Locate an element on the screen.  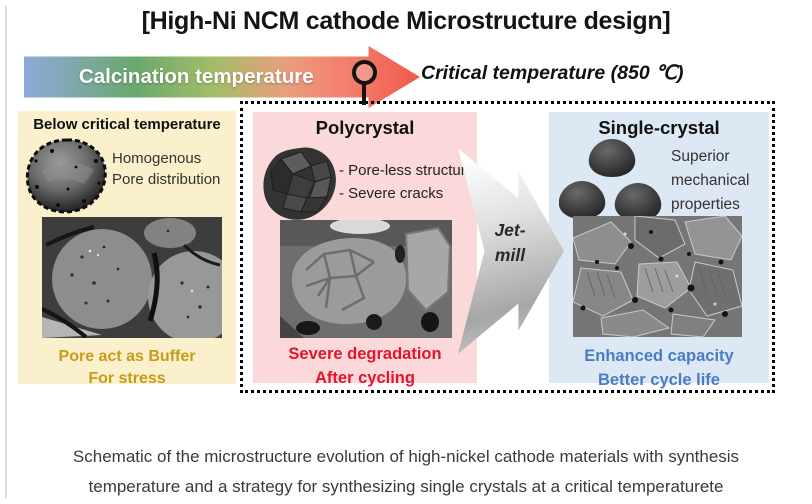
panel-below-critical: Below critical temperature is located at coordinates (127, 249).